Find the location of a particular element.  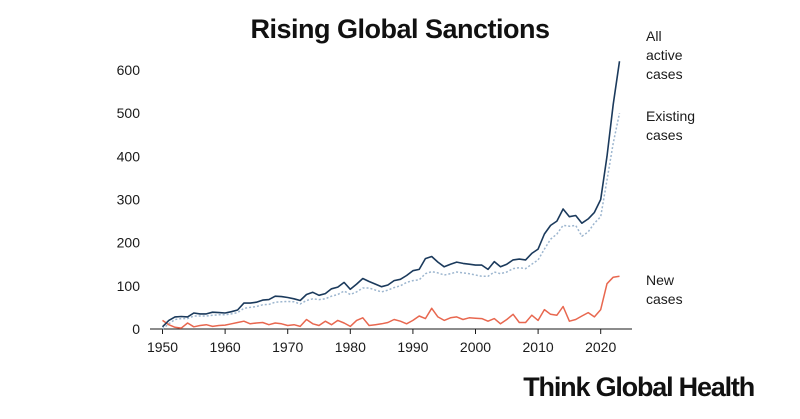

y-tick-label: 100 is located at coordinates (129, 286).